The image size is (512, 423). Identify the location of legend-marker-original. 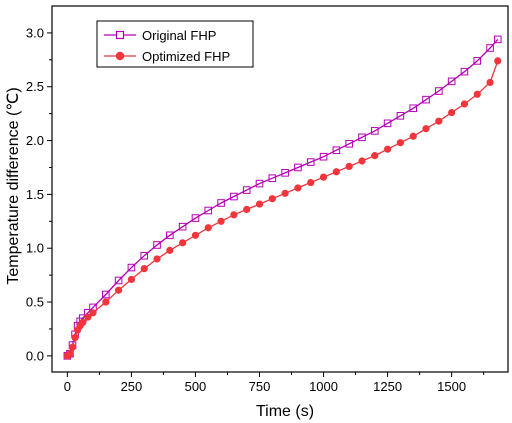
(120, 35).